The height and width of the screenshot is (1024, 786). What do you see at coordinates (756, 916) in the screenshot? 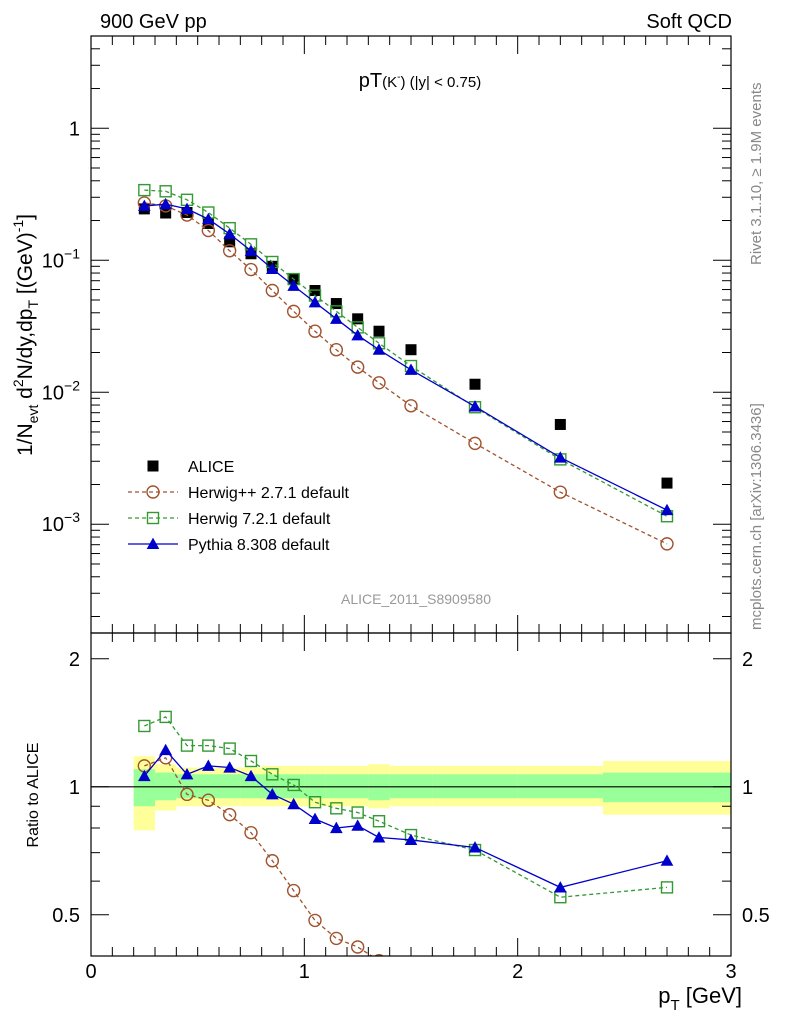
I see `ratio-y-tick-label-right: 0.5` at bounding box center [756, 916].